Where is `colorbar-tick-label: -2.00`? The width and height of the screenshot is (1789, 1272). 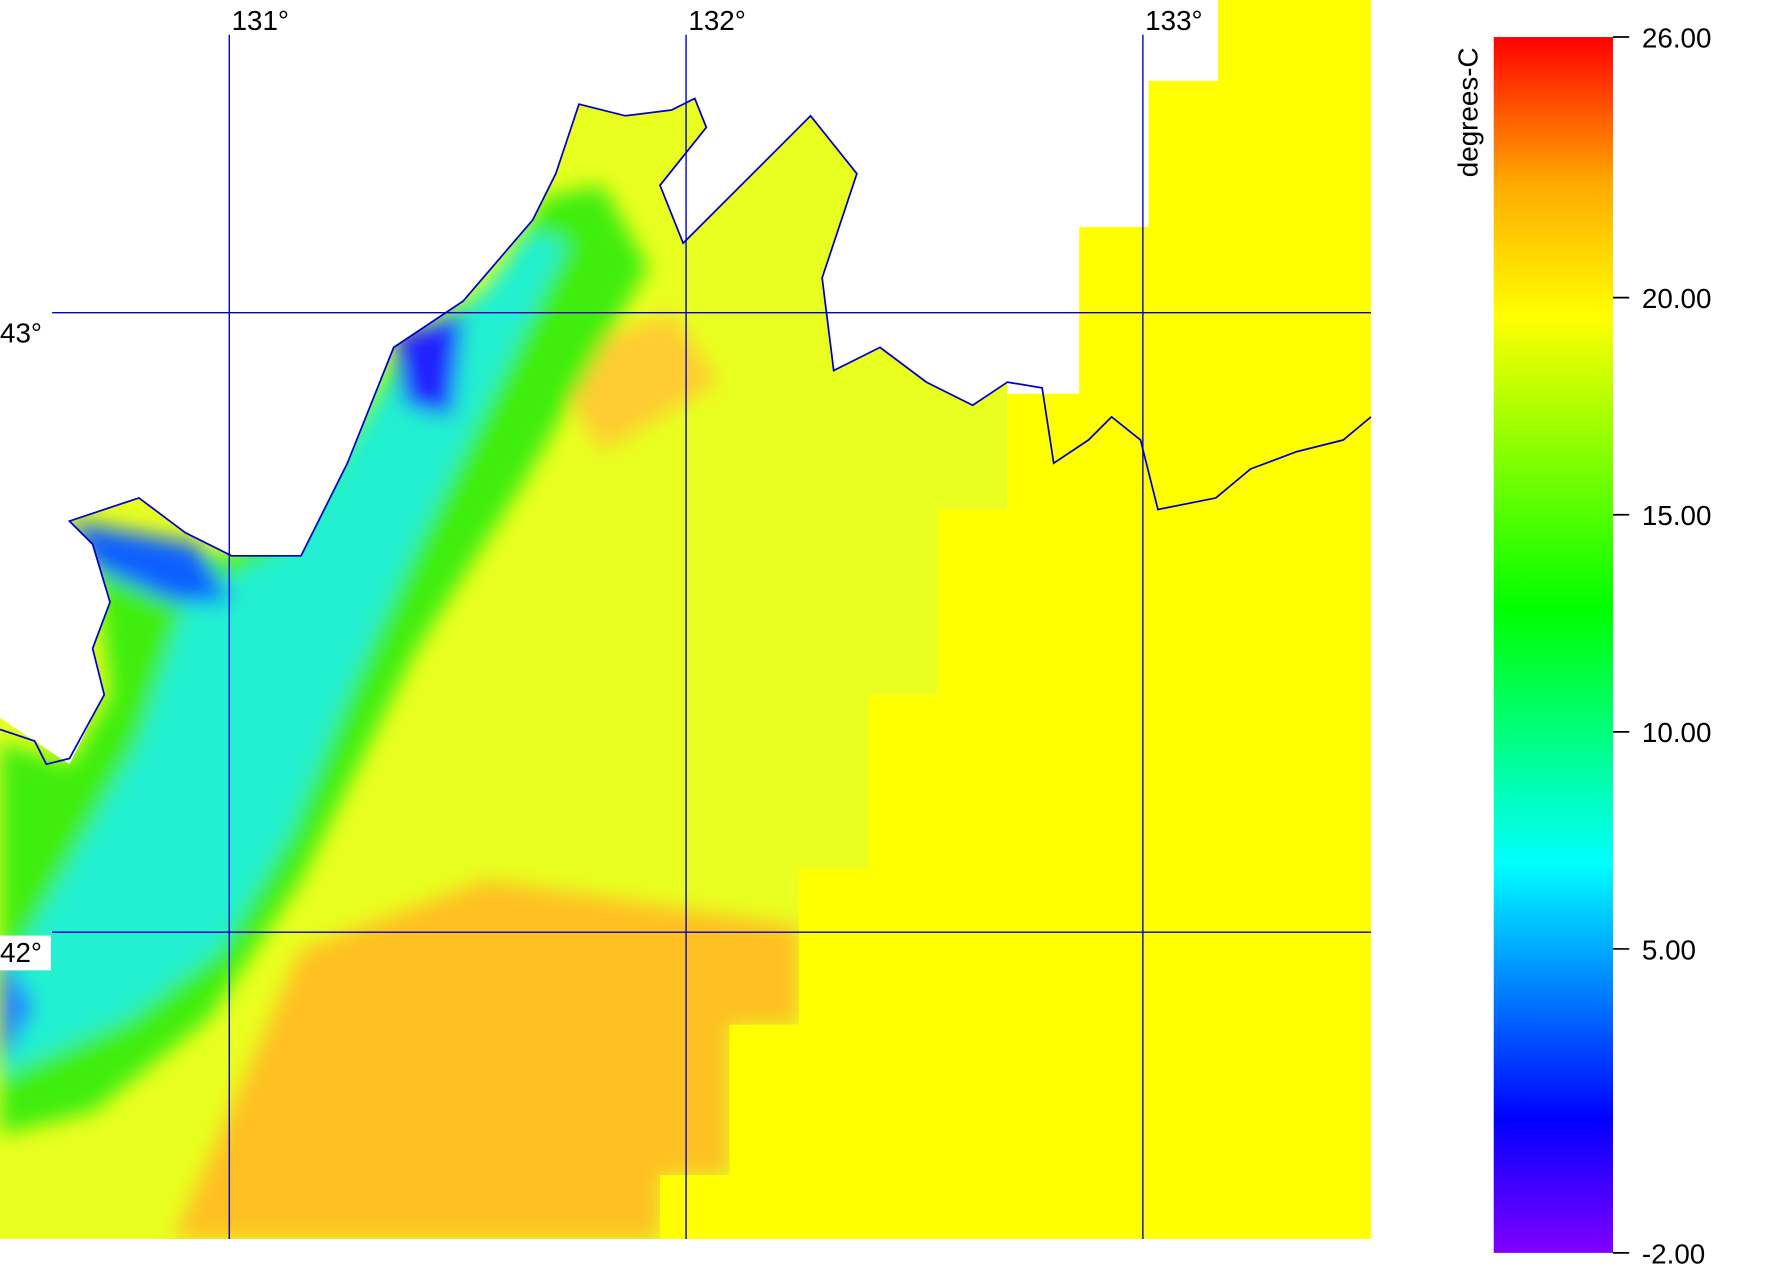
colorbar-tick-label: -2.00 is located at coordinates (1673, 1253).